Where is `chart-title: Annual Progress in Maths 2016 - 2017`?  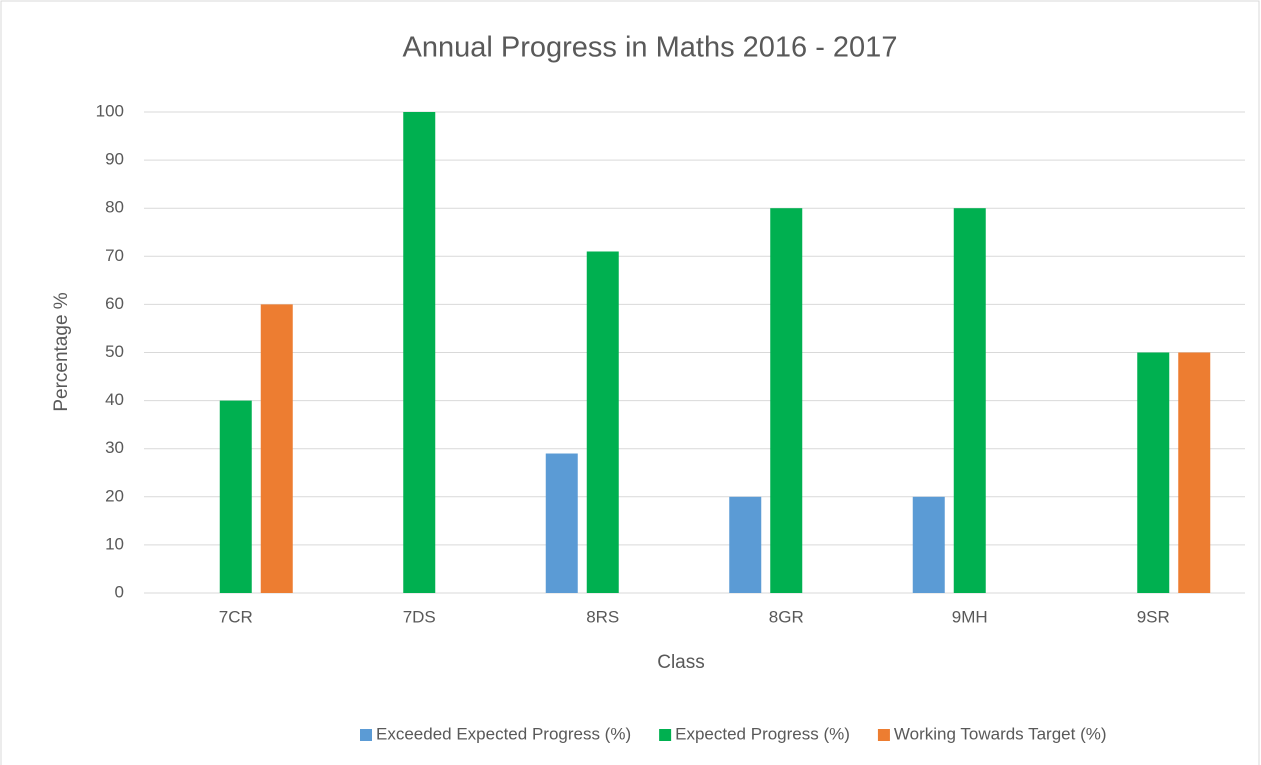
chart-title: Annual Progress in Maths 2016 - 2017 is located at coordinates (650, 48).